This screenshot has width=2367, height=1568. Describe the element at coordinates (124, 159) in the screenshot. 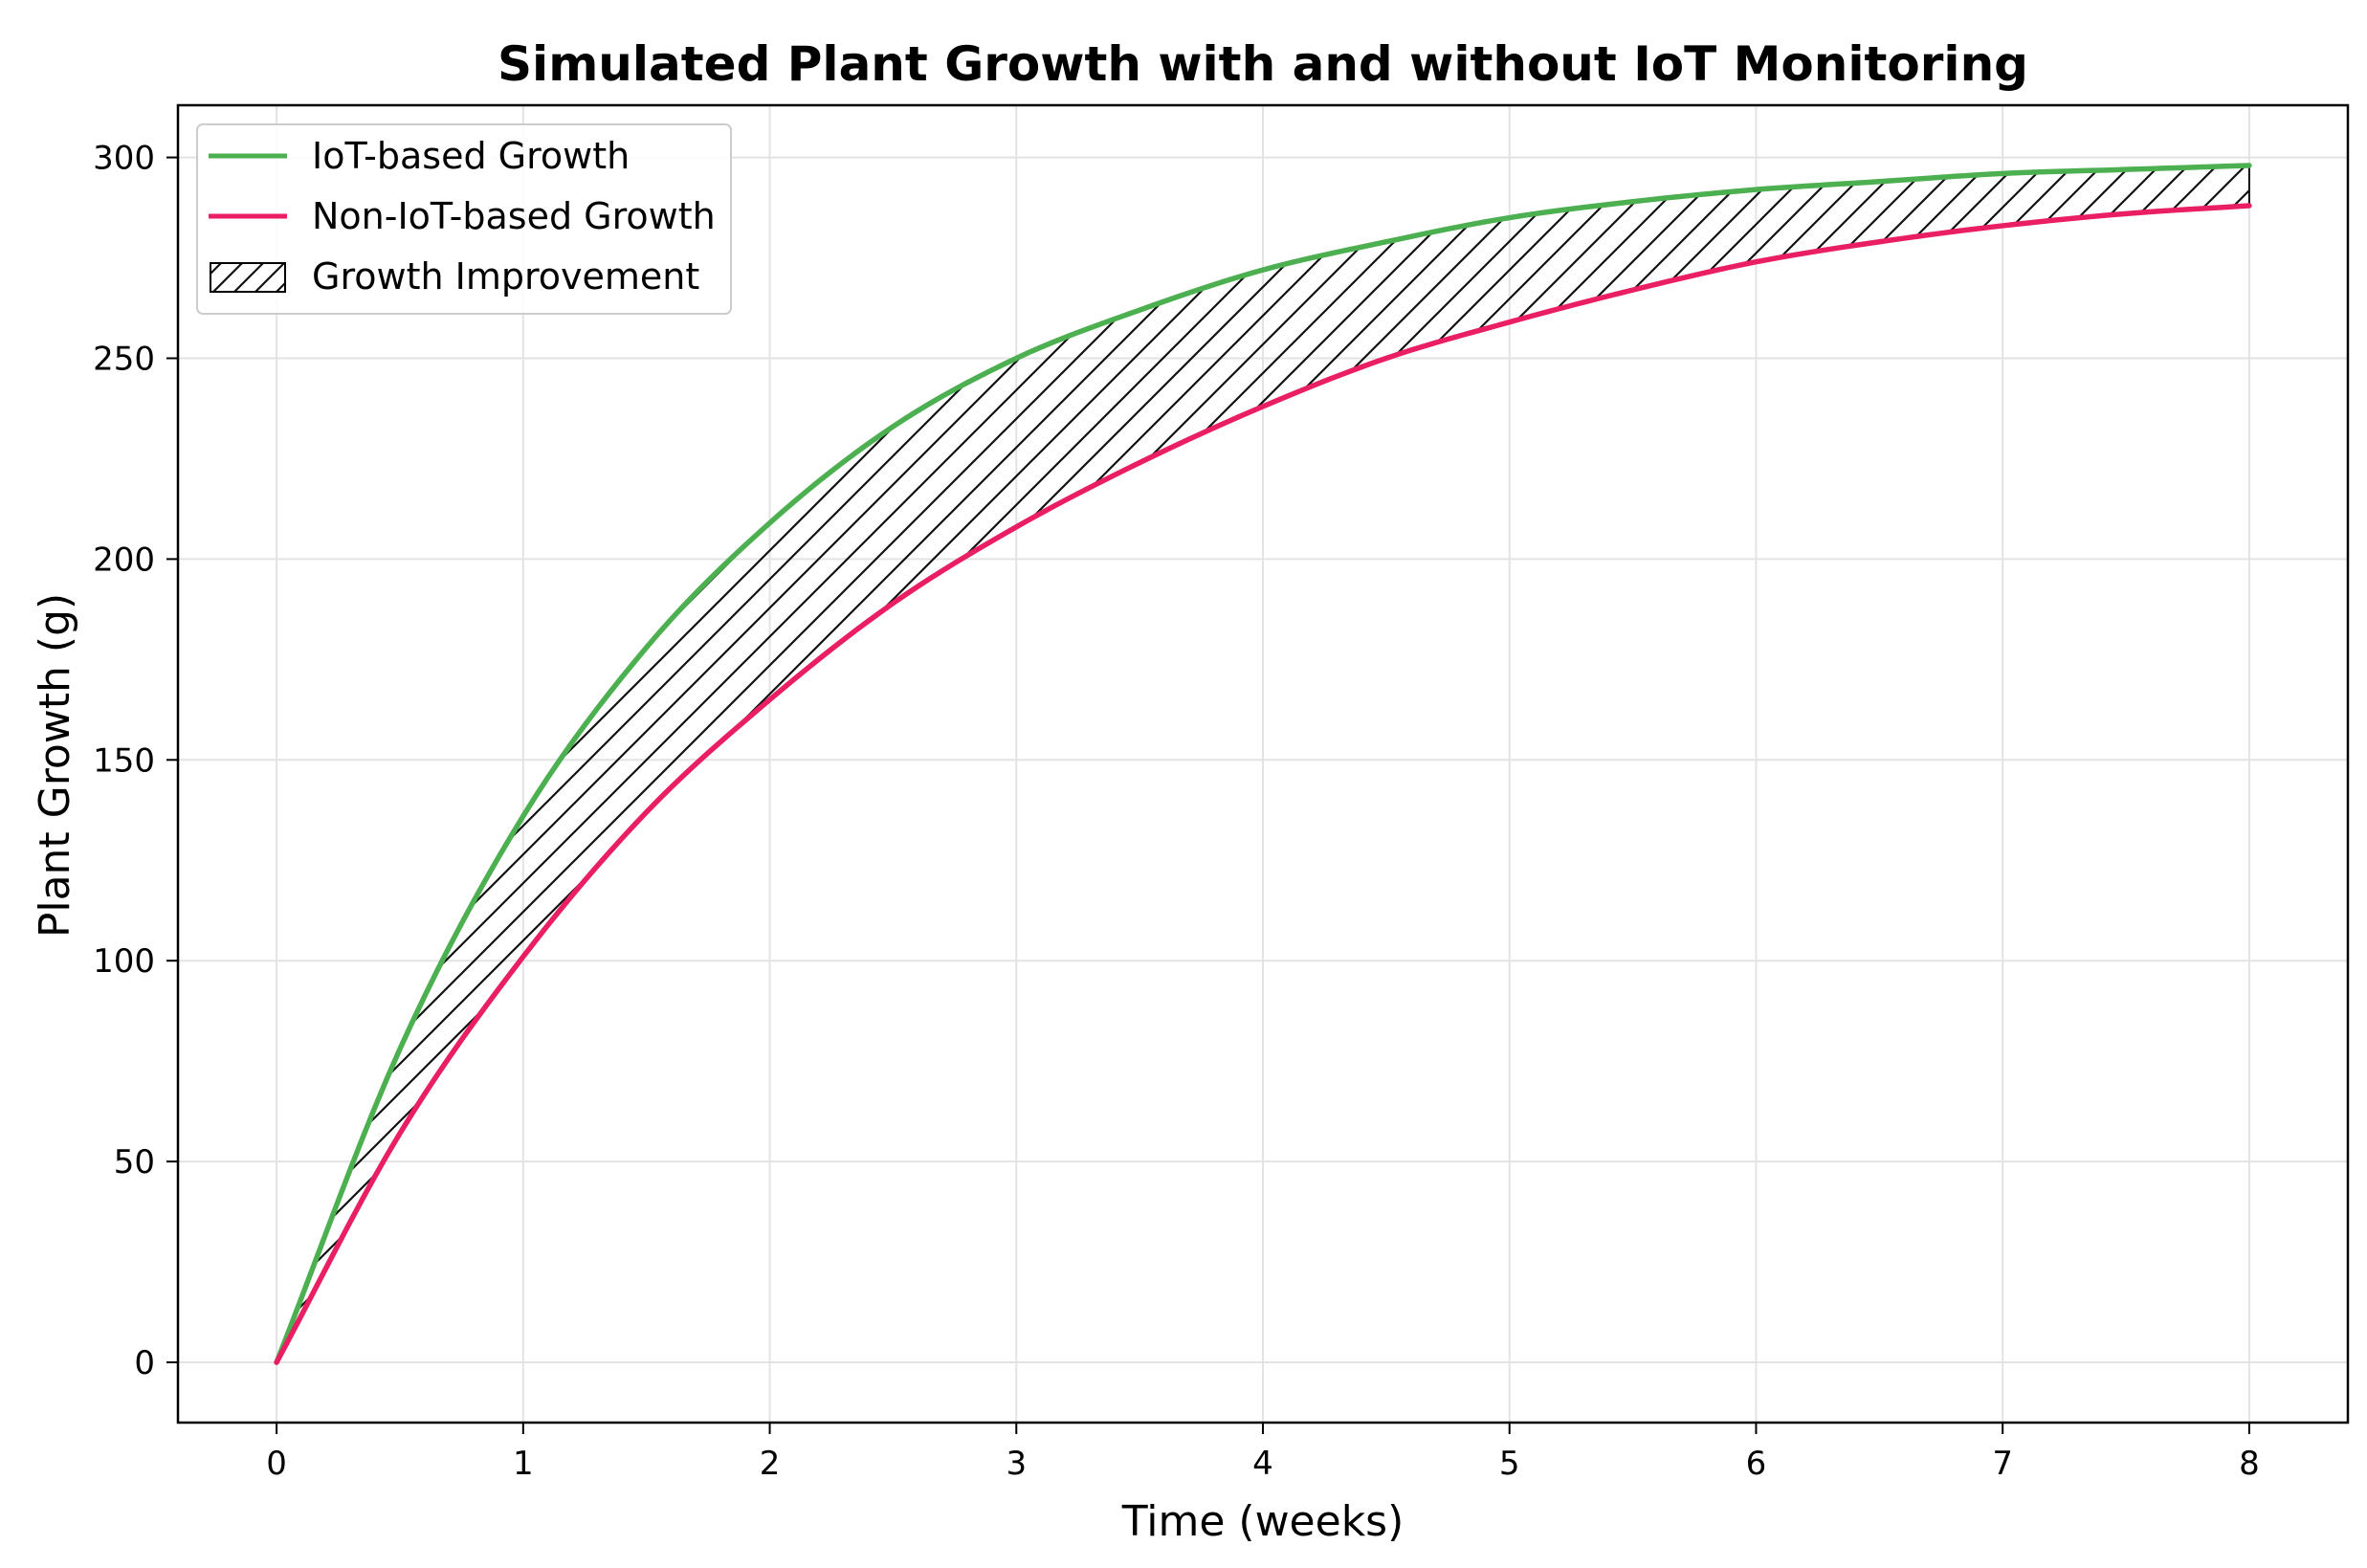

I see `y-tick-label: 300` at that location.